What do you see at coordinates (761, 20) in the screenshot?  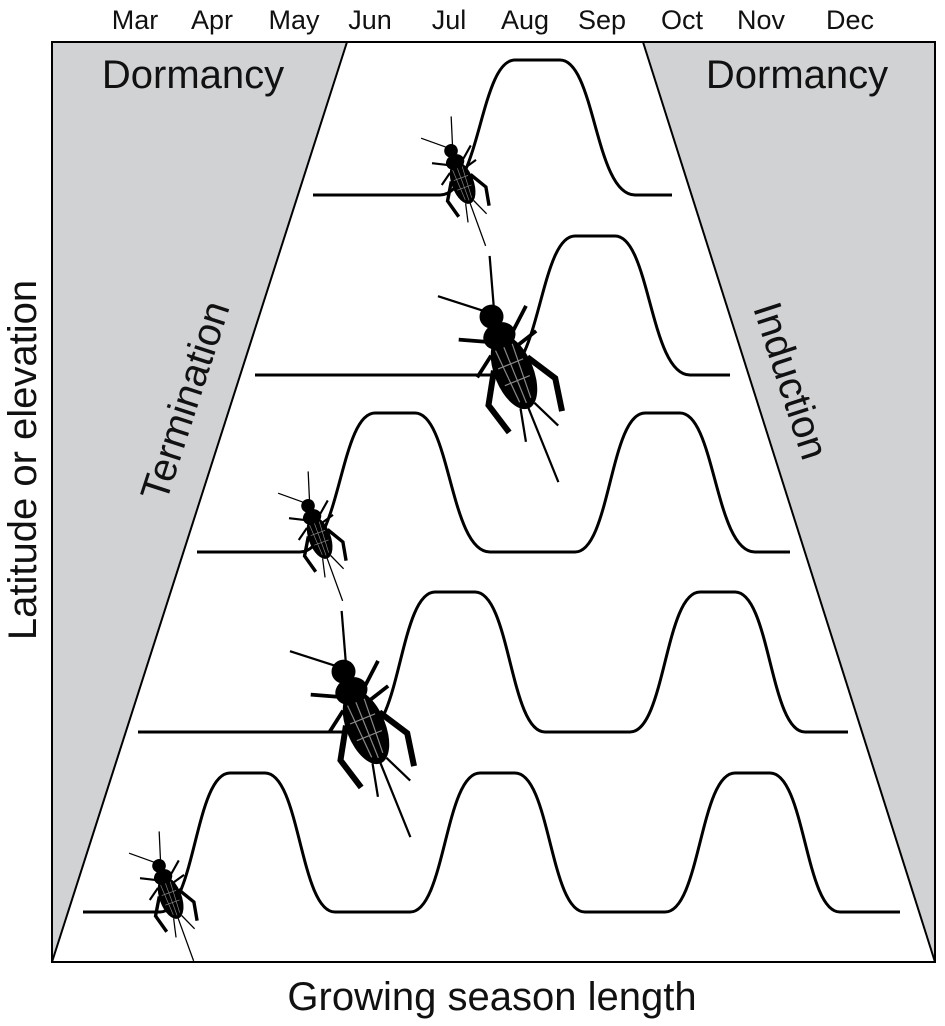 I see `month-label: Nov` at bounding box center [761, 20].